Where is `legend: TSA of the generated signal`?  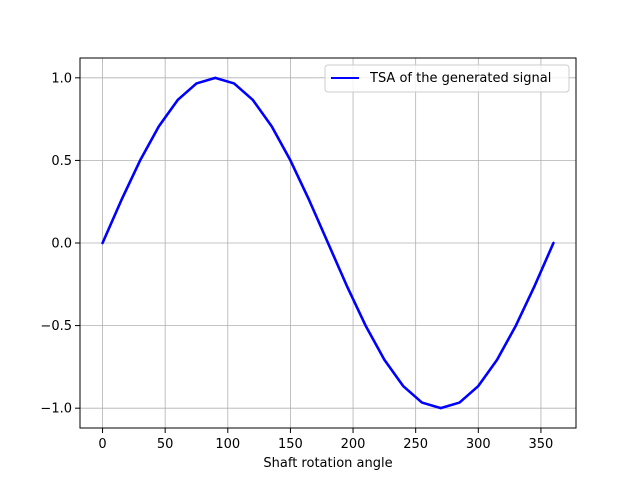 legend: TSA of the generated signal is located at coordinates (447, 78).